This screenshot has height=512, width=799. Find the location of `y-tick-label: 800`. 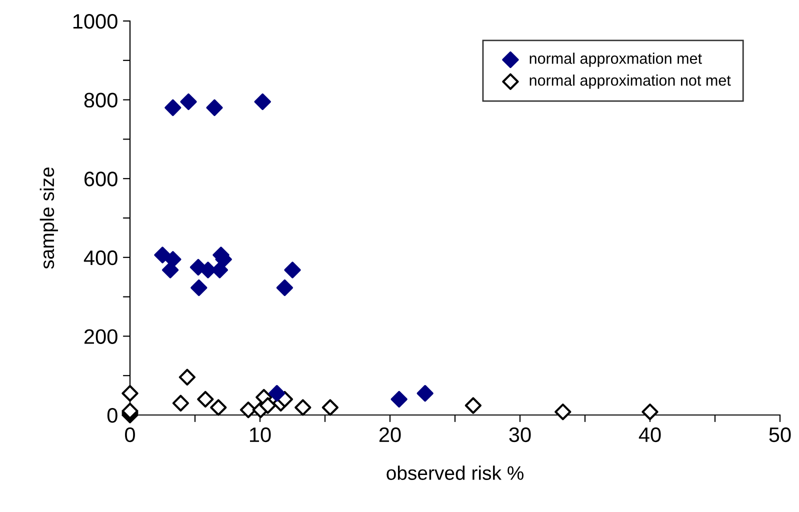

y-tick-label: 800 is located at coordinates (101, 100).